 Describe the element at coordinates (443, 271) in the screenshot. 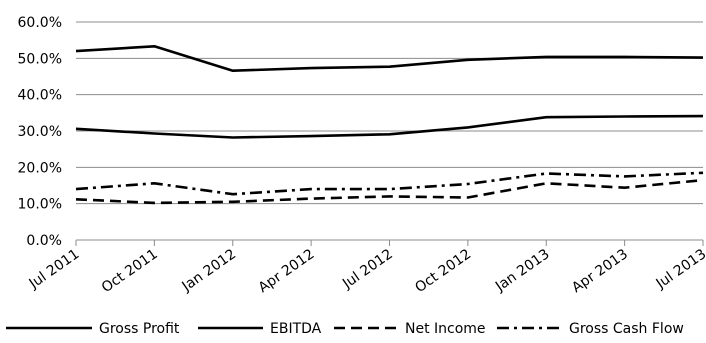

I see `x-tick-label: Oct 2012` at that location.